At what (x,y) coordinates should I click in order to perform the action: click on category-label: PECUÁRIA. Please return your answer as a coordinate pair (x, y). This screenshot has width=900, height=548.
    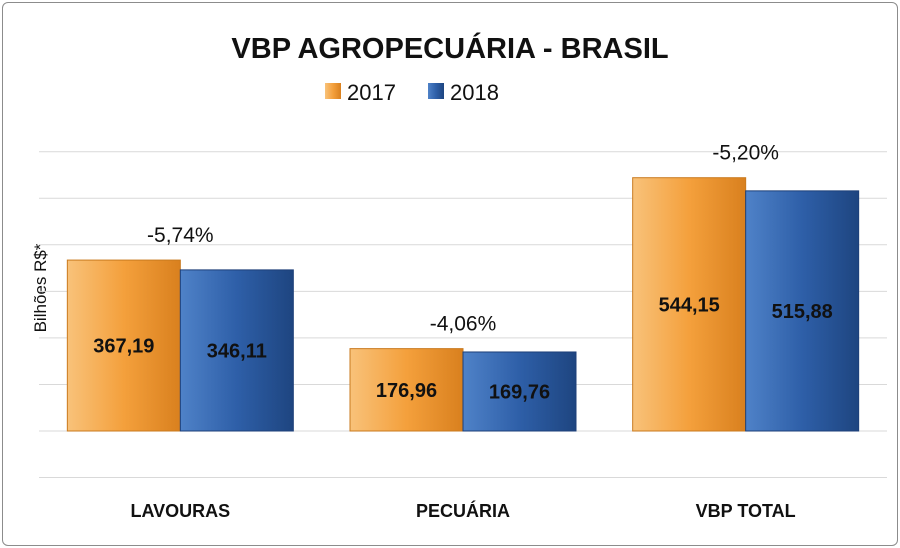
    Looking at the image, I should click on (463, 510).